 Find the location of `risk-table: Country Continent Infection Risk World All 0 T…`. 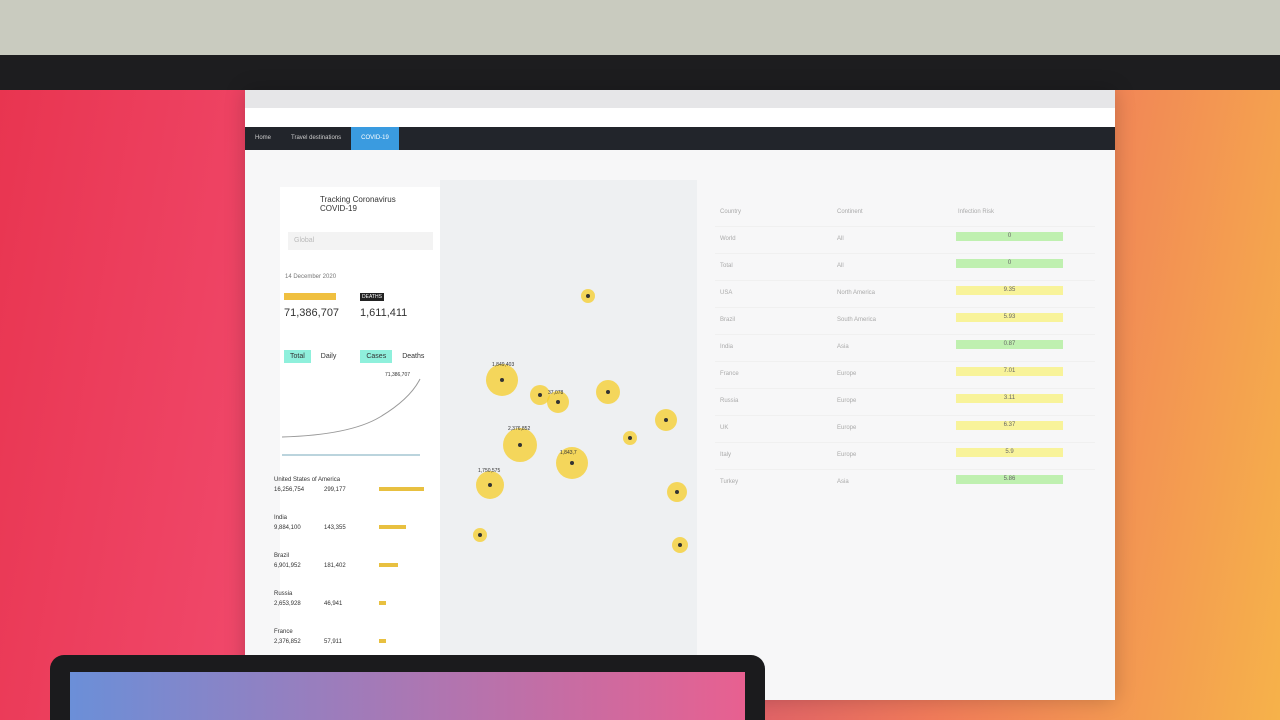

risk-table: Country Continent Infection Risk World All 0 T… is located at coordinates (905, 348).